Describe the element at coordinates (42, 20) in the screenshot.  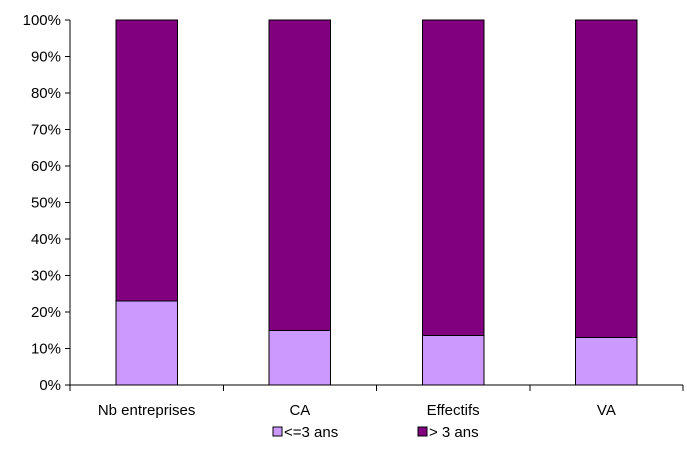
I see `y-tick-label: 100%` at that location.